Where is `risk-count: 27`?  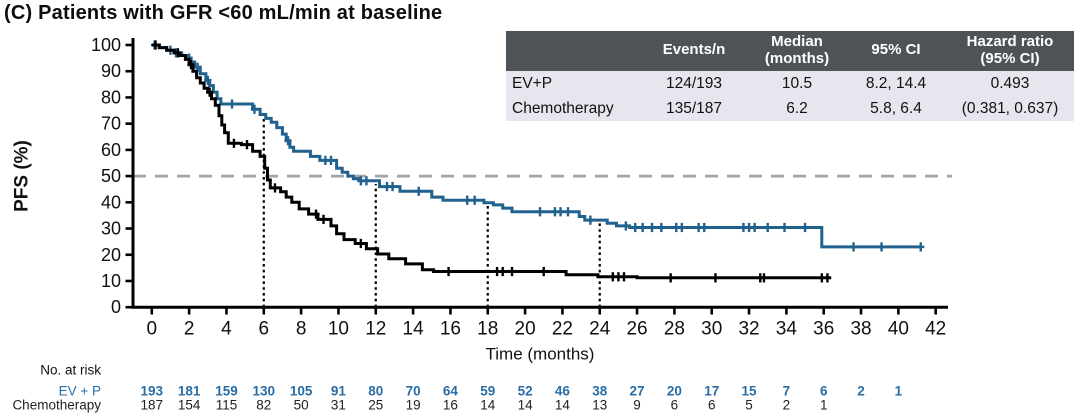
risk-count: 27 is located at coordinates (637, 391).